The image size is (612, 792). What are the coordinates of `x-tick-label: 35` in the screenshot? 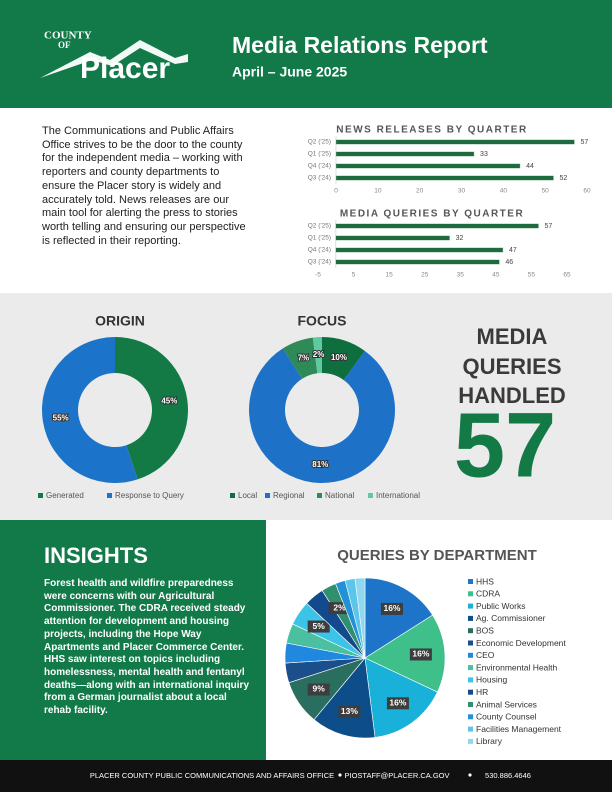 It's located at (461, 275).